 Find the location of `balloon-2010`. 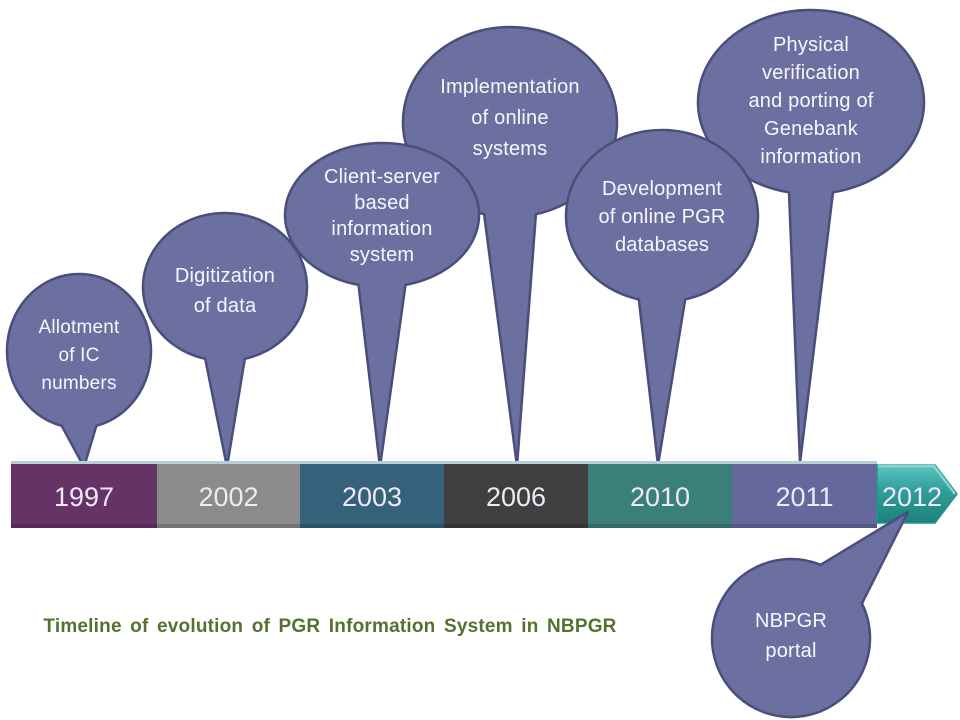

balloon-2010 is located at coordinates (662, 297).